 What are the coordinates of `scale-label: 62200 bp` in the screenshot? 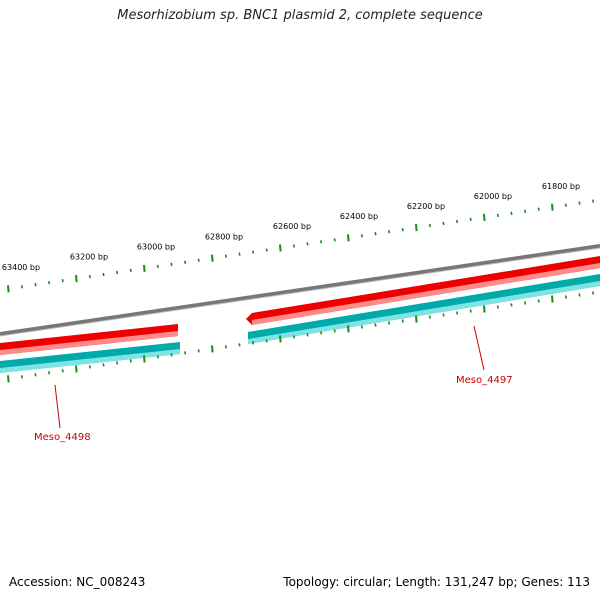 It's located at (426, 206).